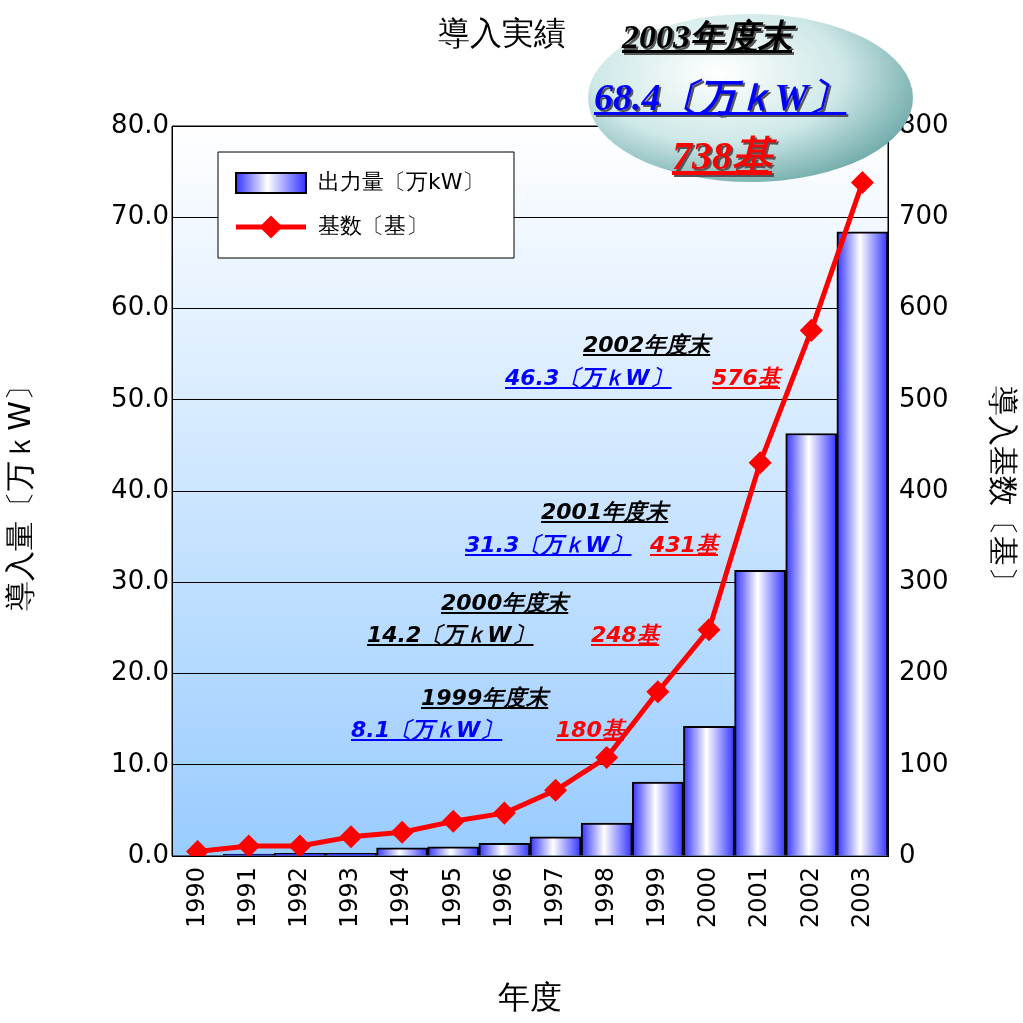  I want to click on y2-tick-label: 200, so click(924, 671).